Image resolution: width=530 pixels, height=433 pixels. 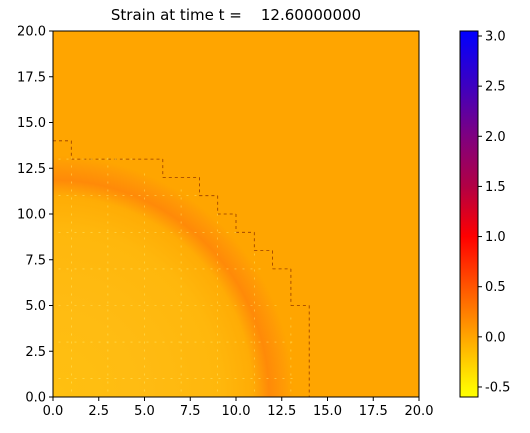 I want to click on x-tick-label: 2.5, so click(x=98, y=411).